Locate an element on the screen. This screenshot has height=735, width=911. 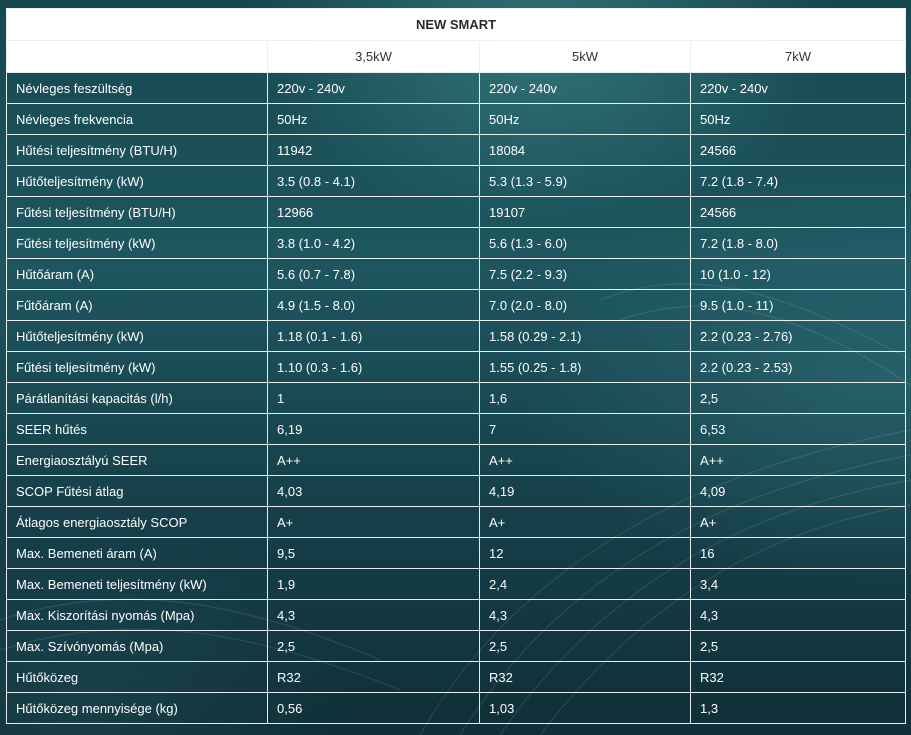
table-header-row: 3,5kW 5kW 7kW is located at coordinates (456, 56).